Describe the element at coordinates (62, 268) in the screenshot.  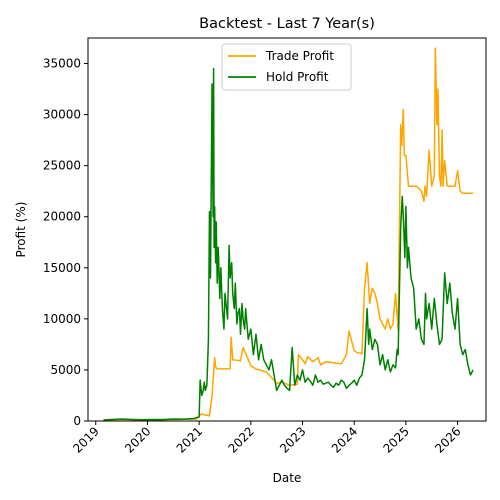
I see `y-tick-label: 15000` at that location.